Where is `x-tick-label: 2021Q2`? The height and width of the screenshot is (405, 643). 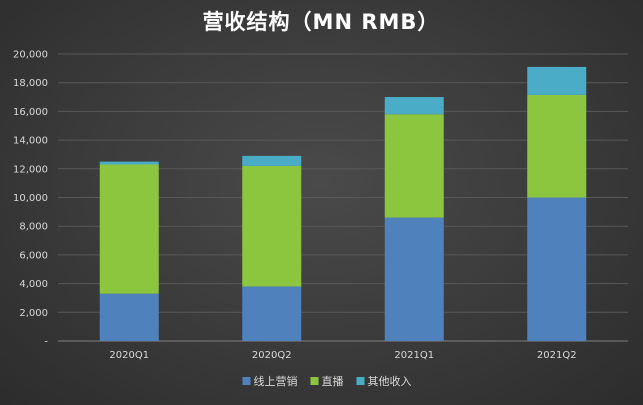
x-tick-label: 2021Q2 is located at coordinates (557, 355).